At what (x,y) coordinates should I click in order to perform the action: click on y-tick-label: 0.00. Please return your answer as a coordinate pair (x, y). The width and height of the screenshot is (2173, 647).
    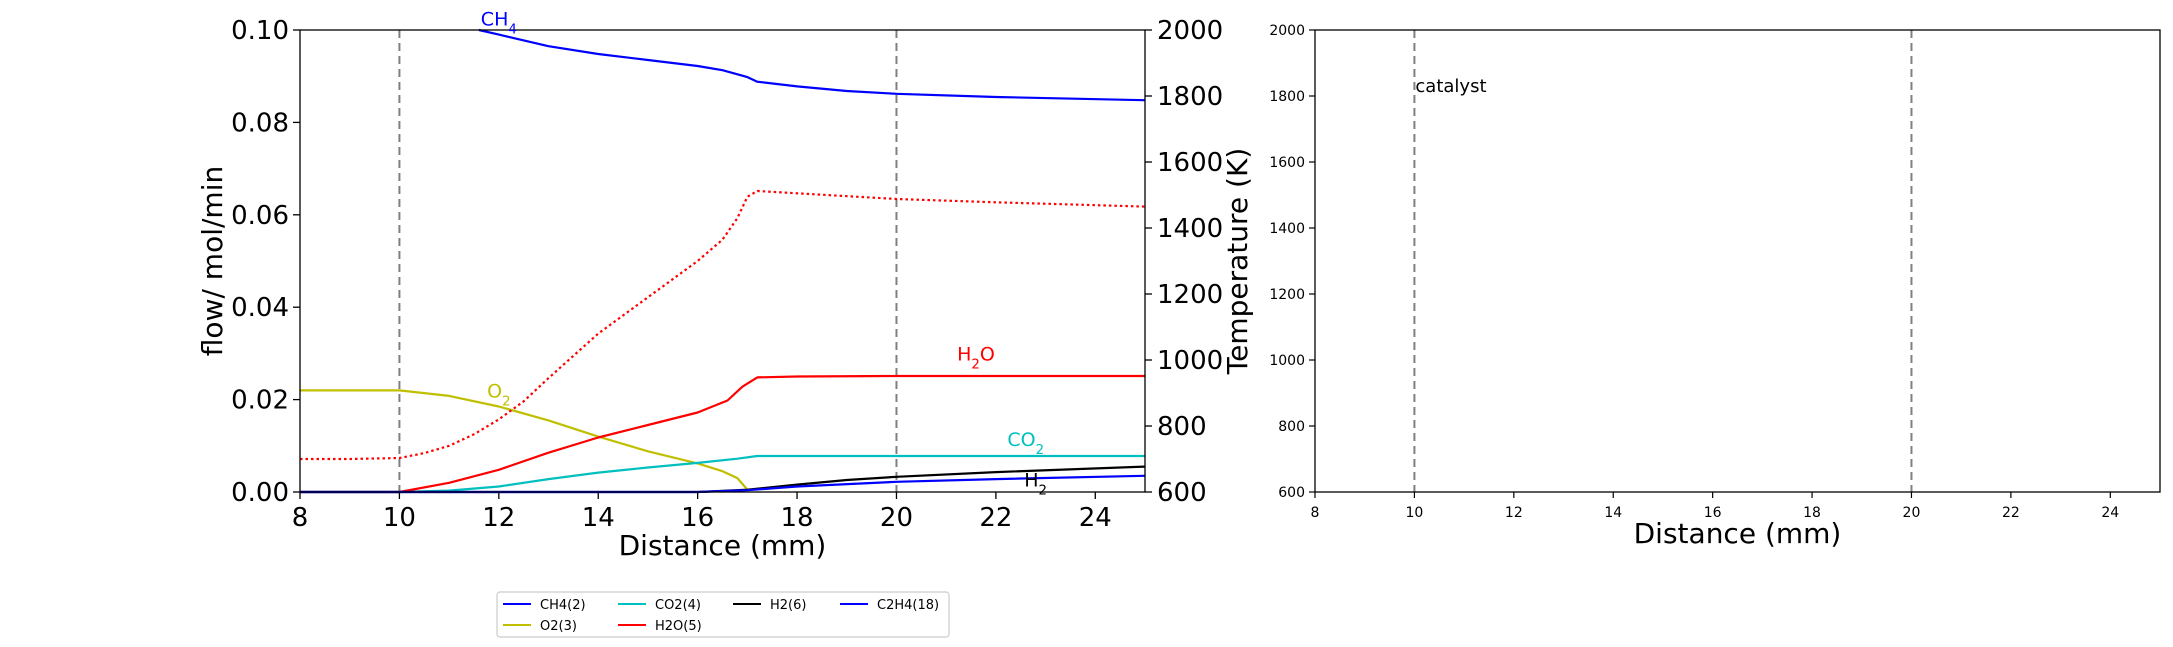
    Looking at the image, I should click on (260, 493).